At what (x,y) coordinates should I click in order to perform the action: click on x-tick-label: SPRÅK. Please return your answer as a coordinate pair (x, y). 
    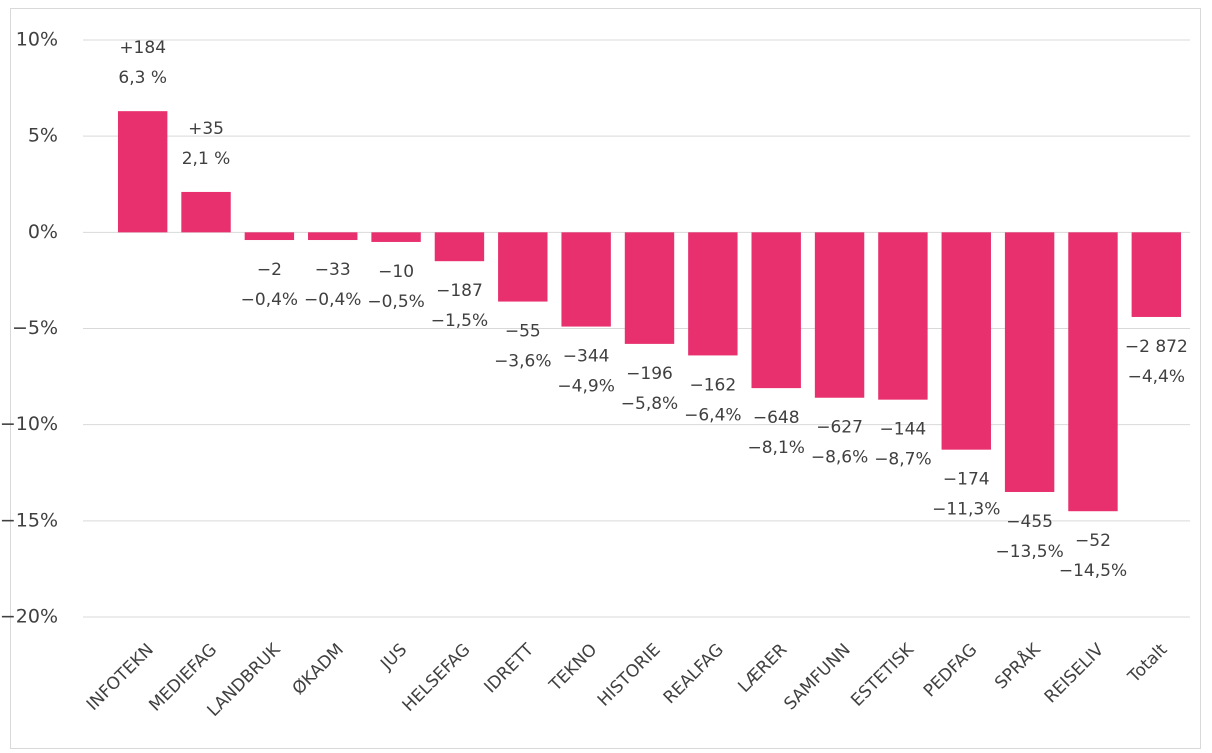
    Looking at the image, I should click on (1017, 665).